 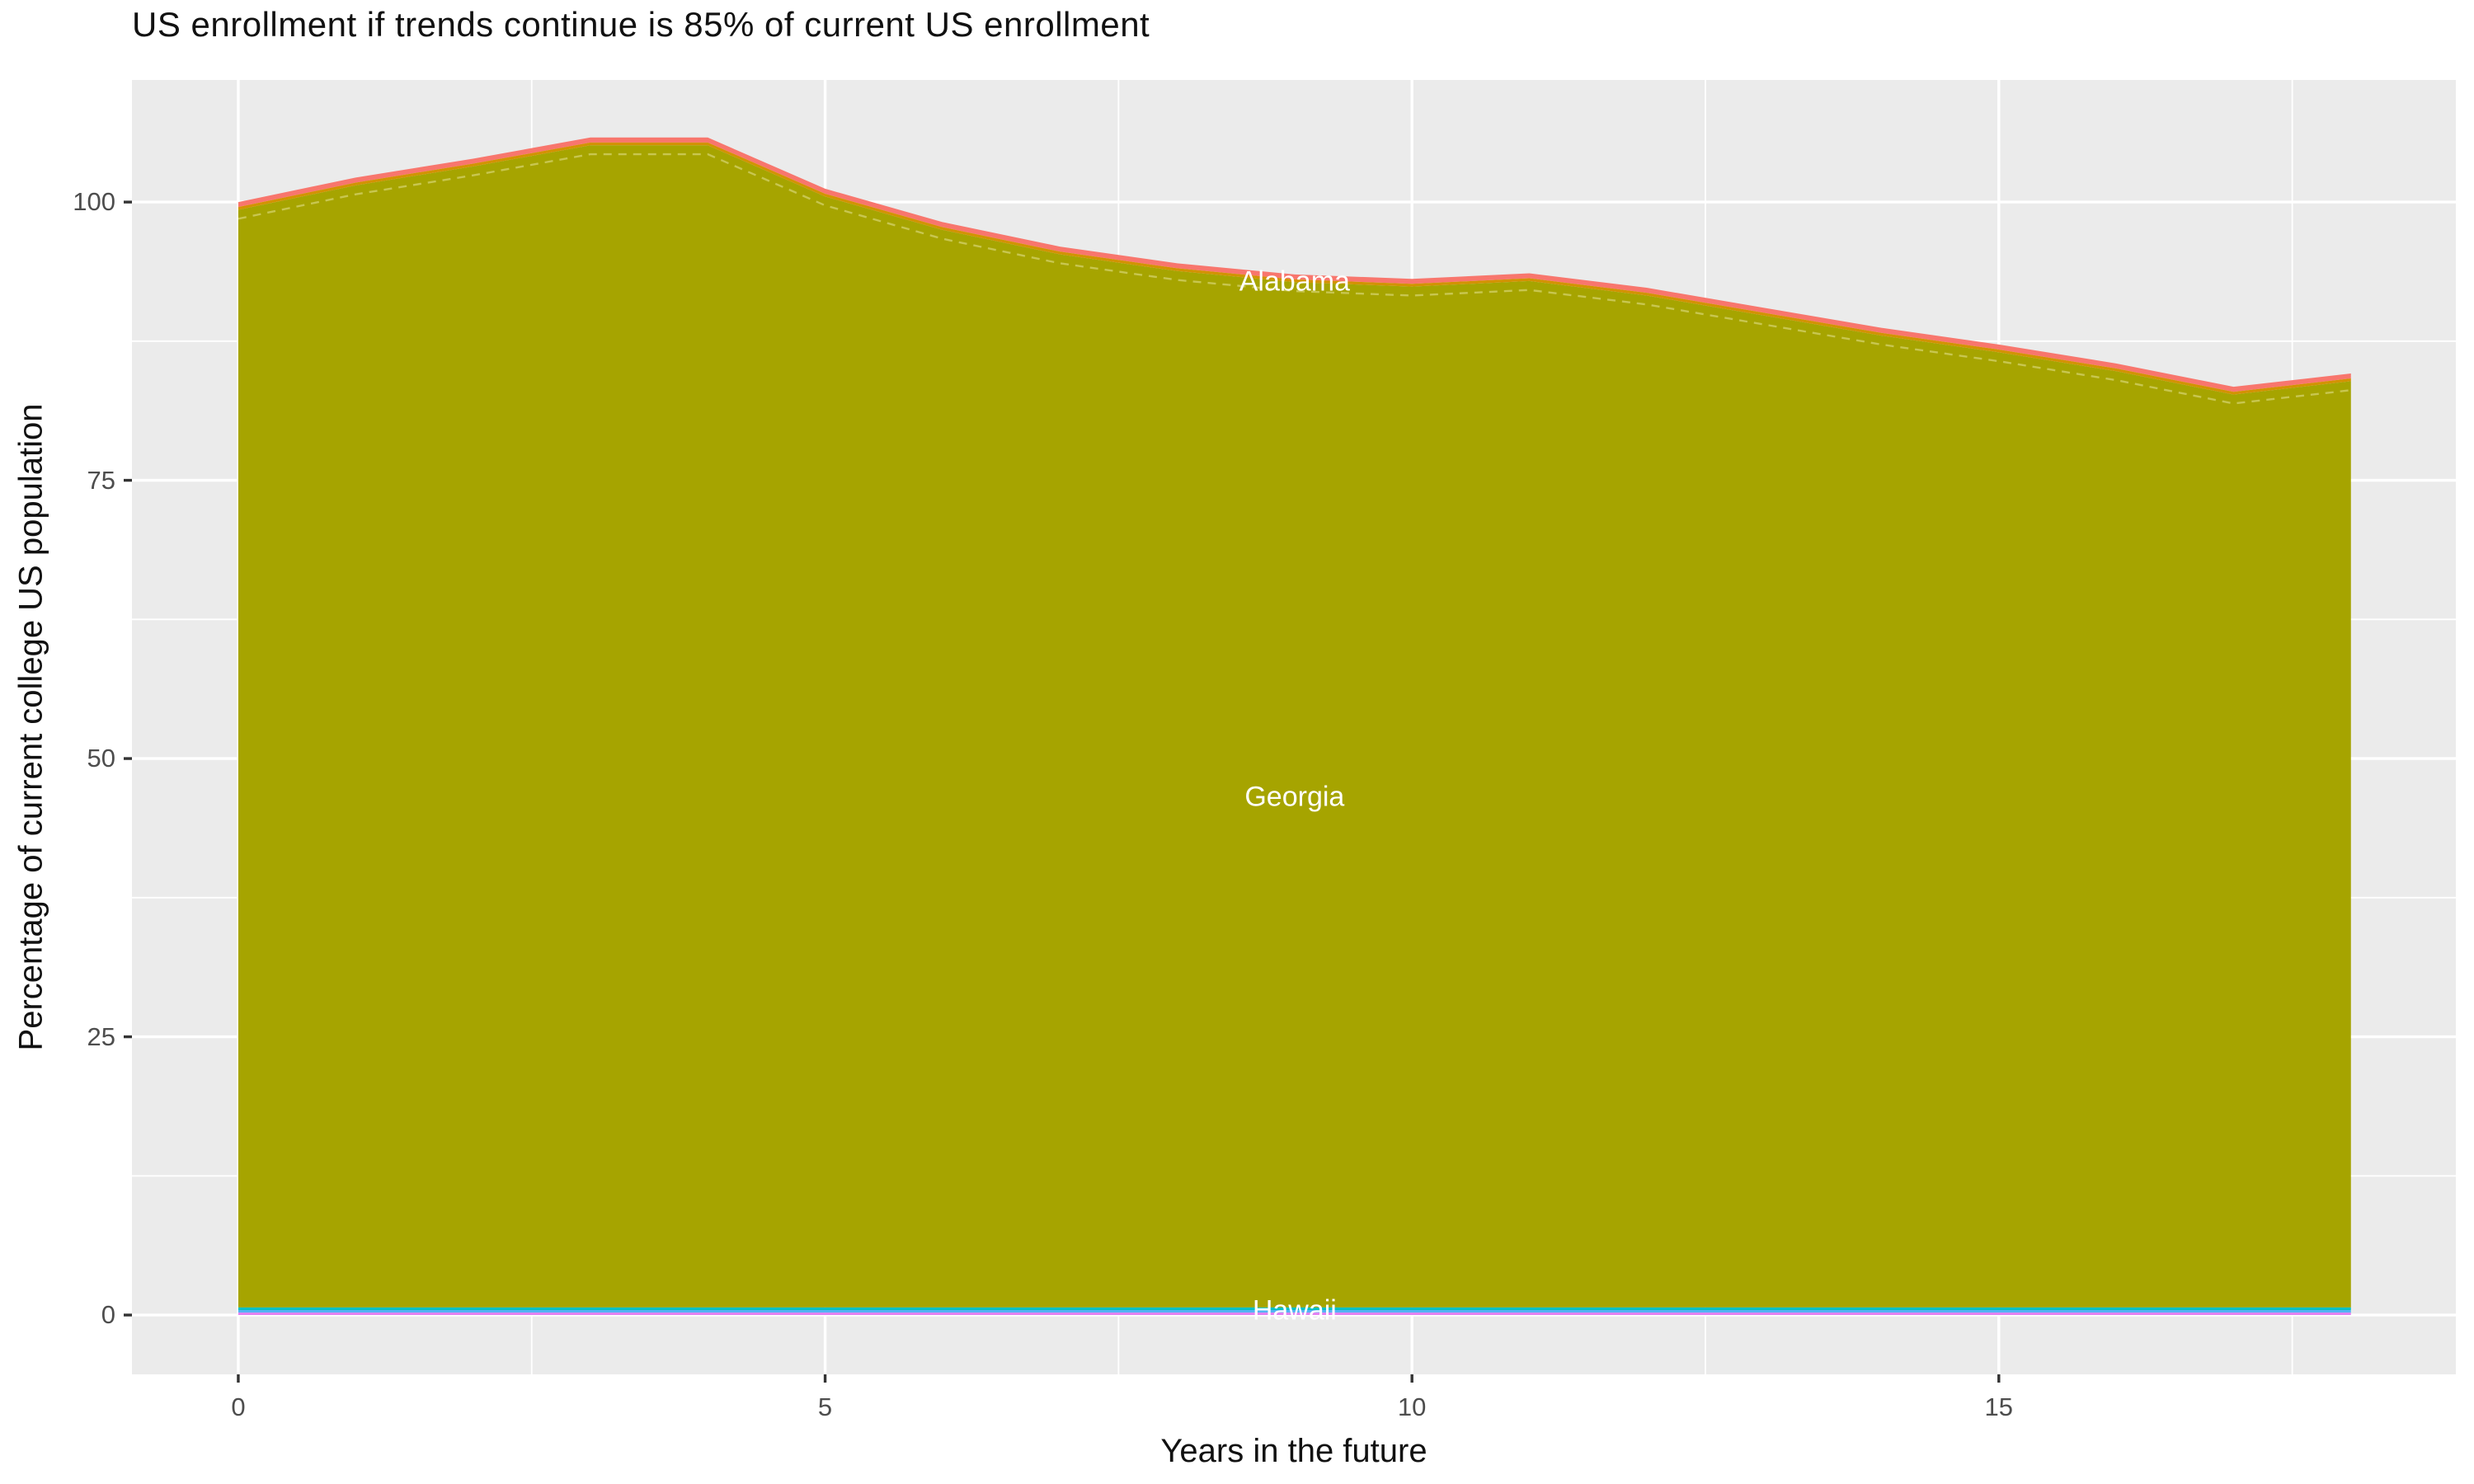 I want to click on y-tick-label: 75, so click(x=101, y=480).